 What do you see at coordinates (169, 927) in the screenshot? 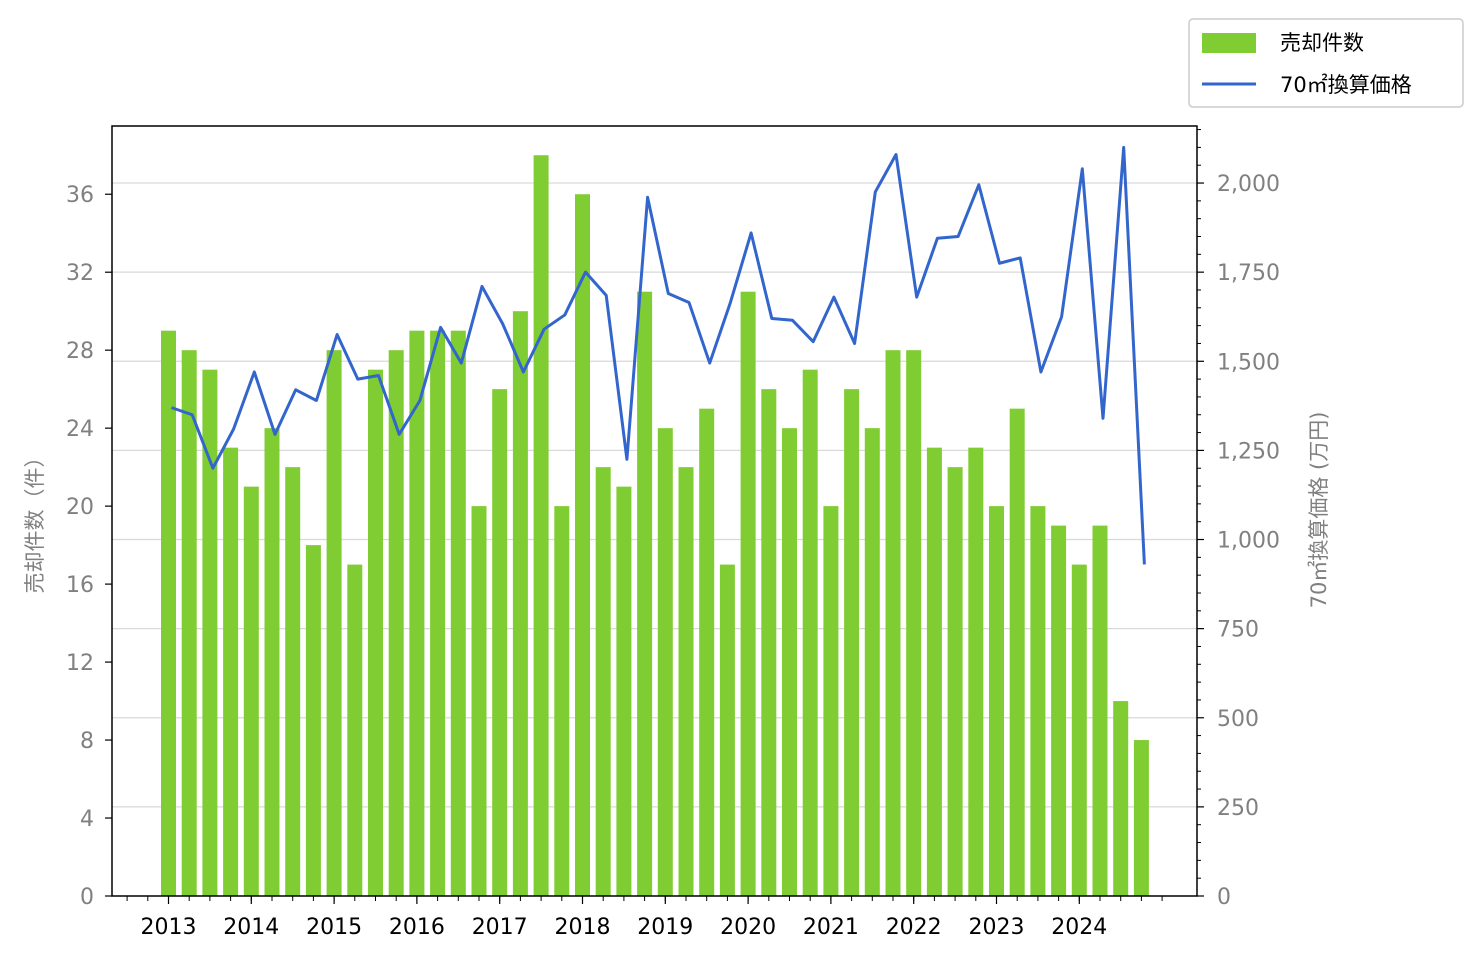
I see `x-tick-label: 2013` at bounding box center [169, 927].